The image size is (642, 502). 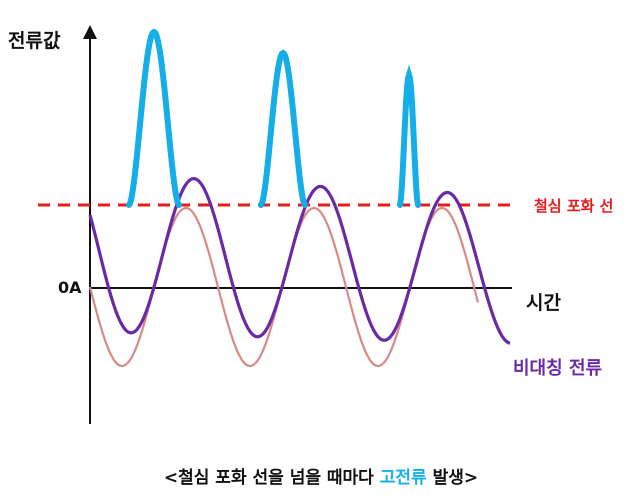 I want to click on caption-highlight: 고전류, so click(x=403, y=478).